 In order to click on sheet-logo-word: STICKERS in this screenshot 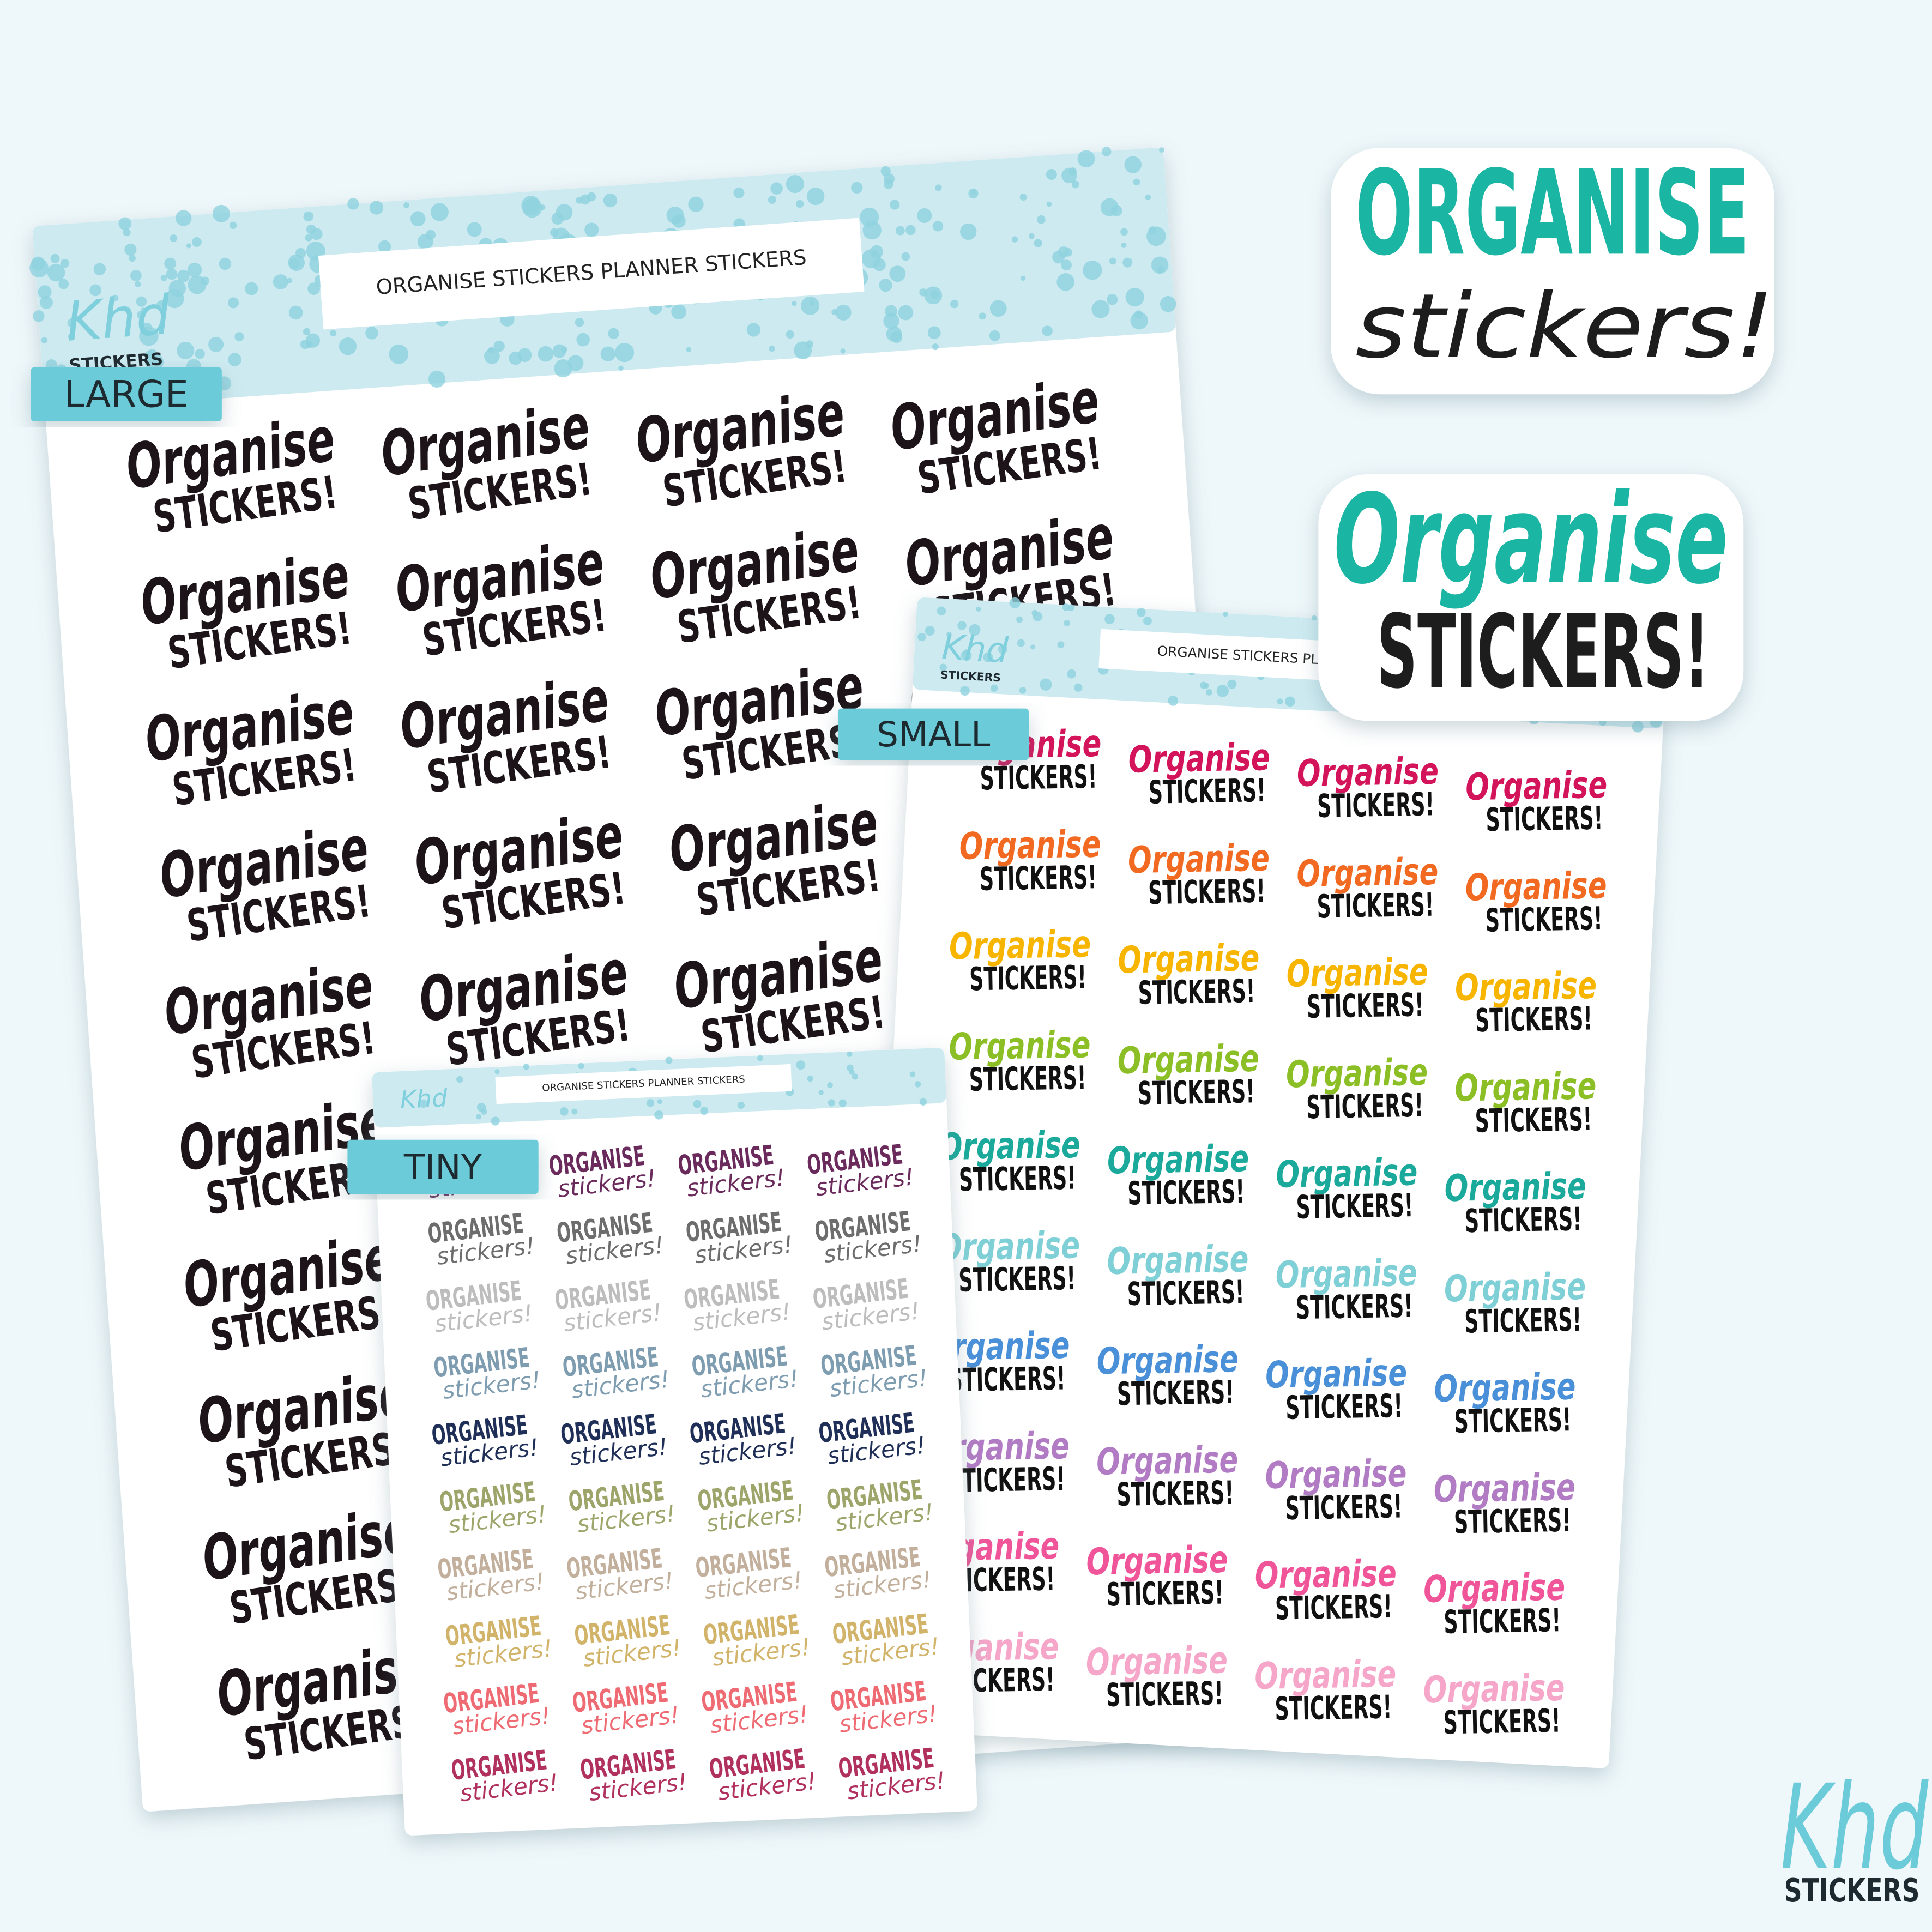, I will do `click(971, 676)`.